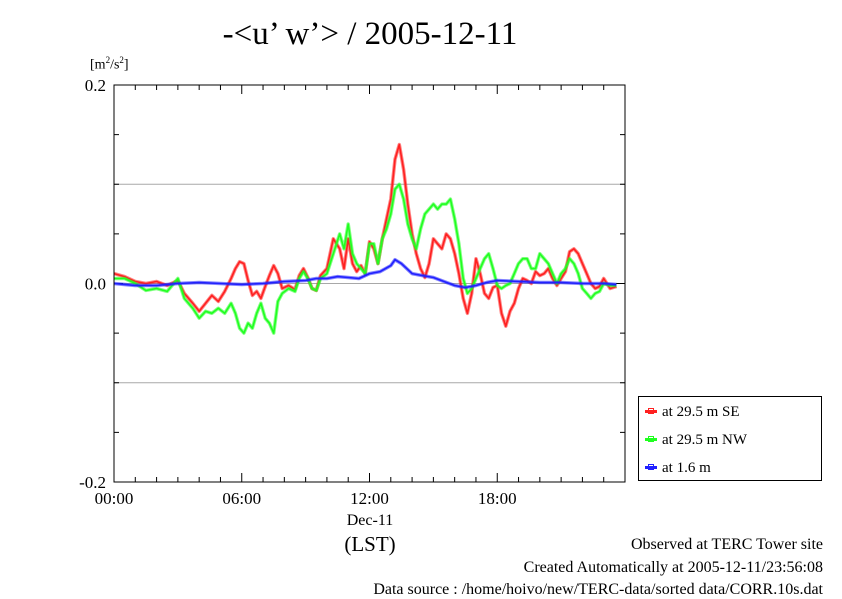 The width and height of the screenshot is (842, 599). What do you see at coordinates (704, 440) in the screenshot?
I see `legend-label-nw: at 29.5 m NW` at bounding box center [704, 440].